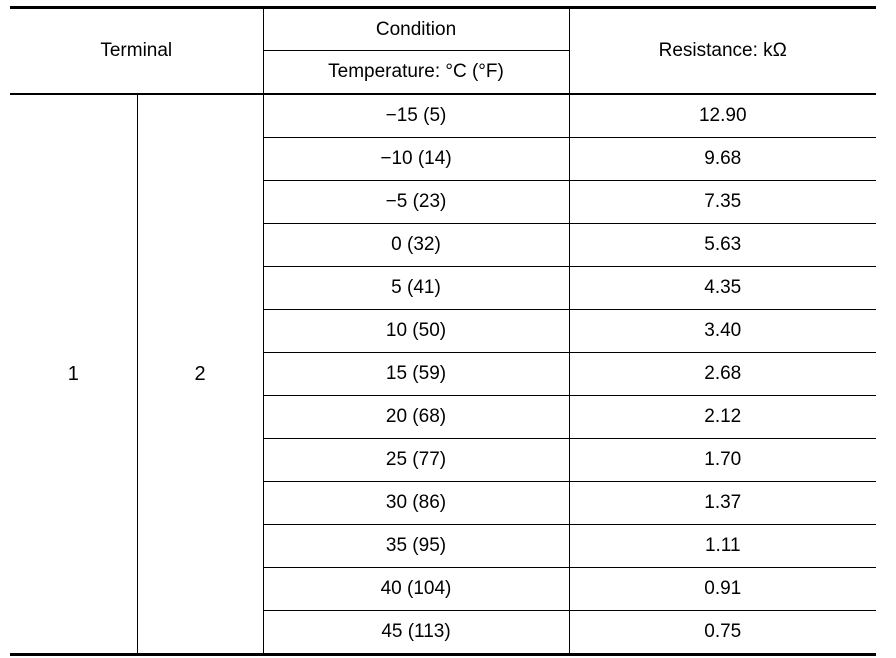 Image resolution: width=896 pixels, height=658 pixels. What do you see at coordinates (722, 50) in the screenshot?
I see `resistance-header: Resistance: kΩ` at bounding box center [722, 50].